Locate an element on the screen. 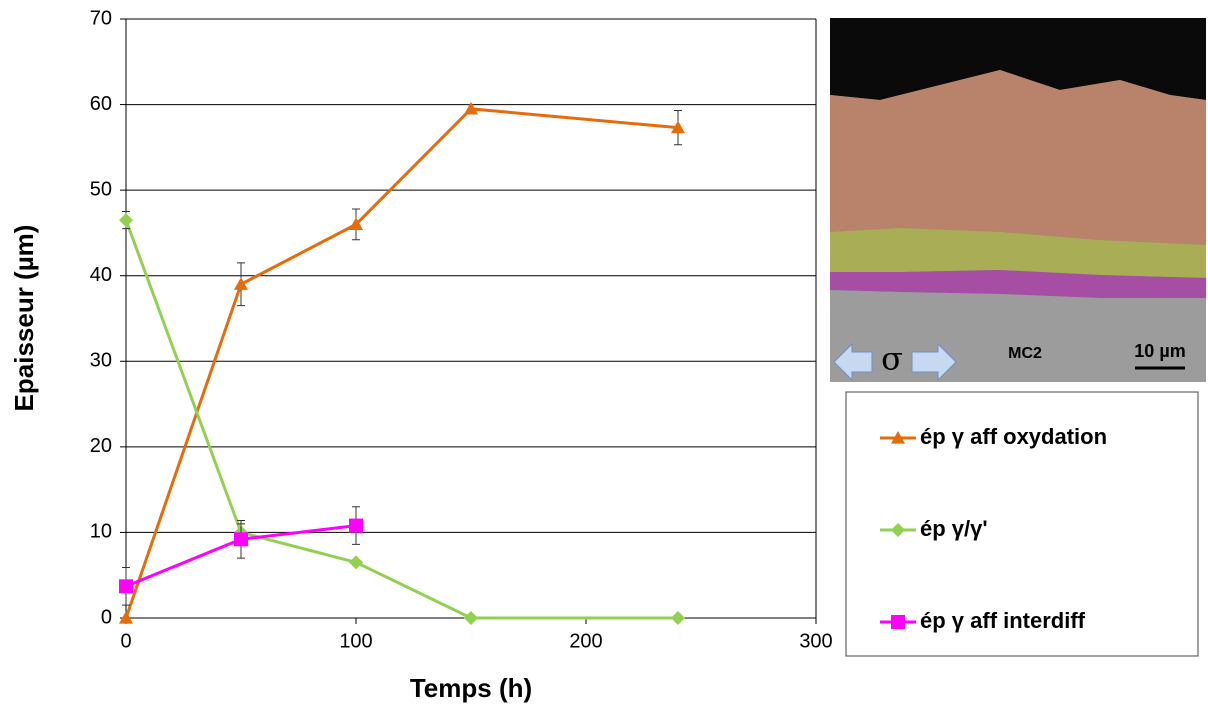 Image resolution: width=1208 pixels, height=713 pixels. y-tick-label: 70 is located at coordinates (101, 18).